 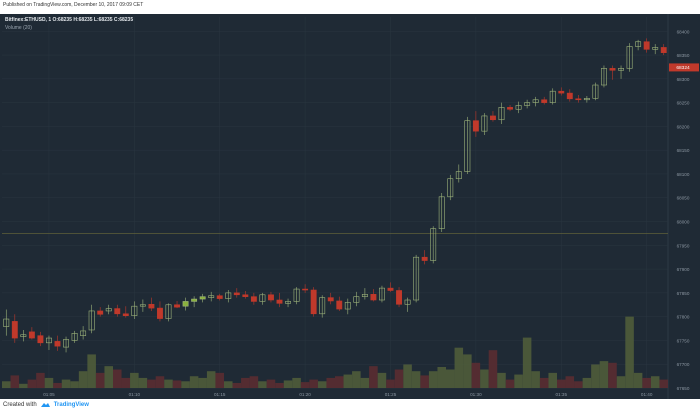 I want to click on y-tick-label: 67800, so click(x=683, y=317).